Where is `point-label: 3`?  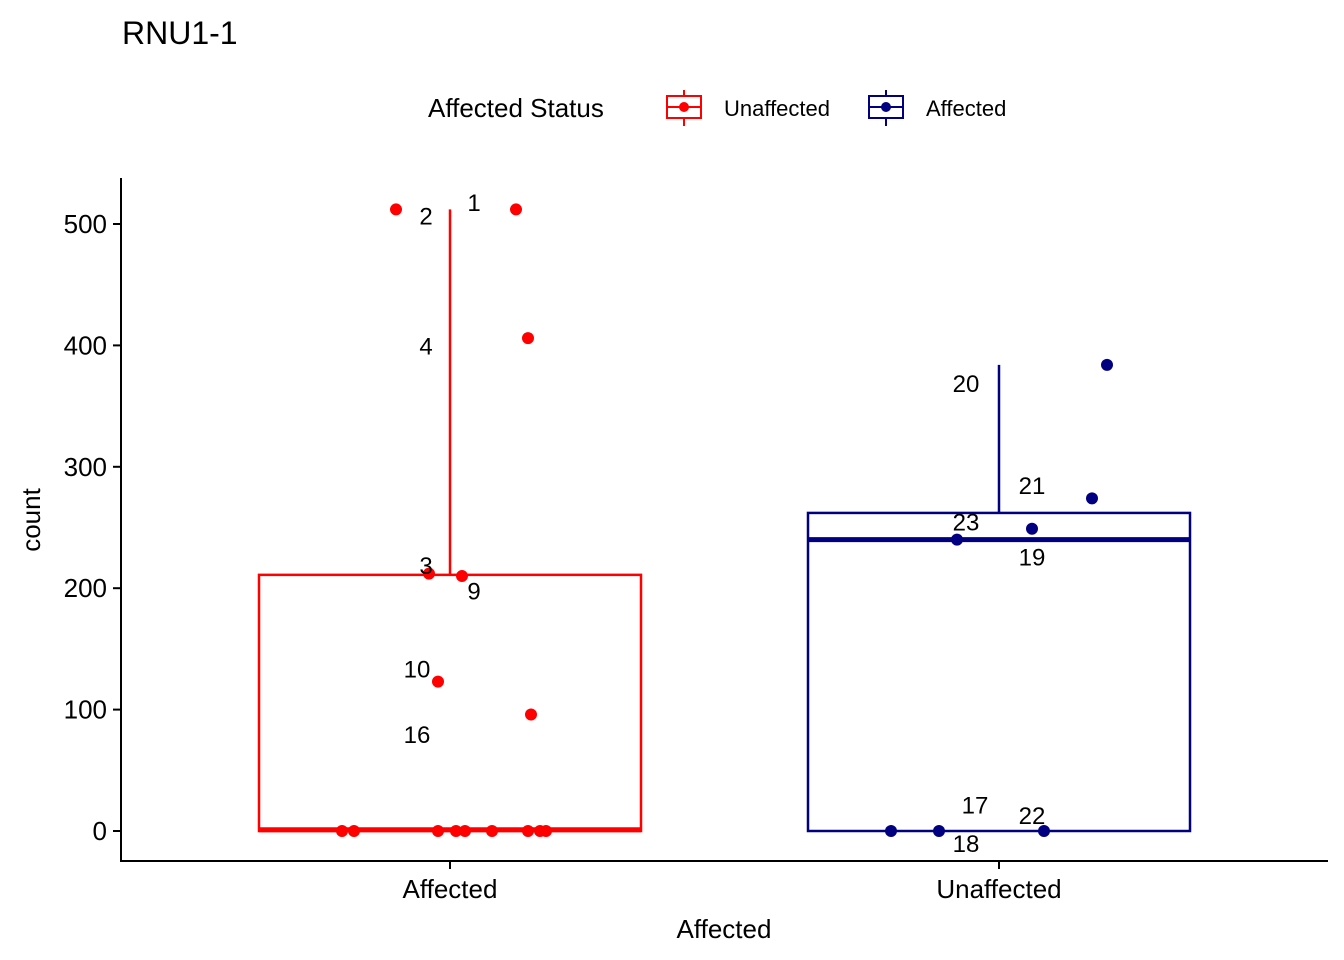
point-label: 3 is located at coordinates (425, 566).